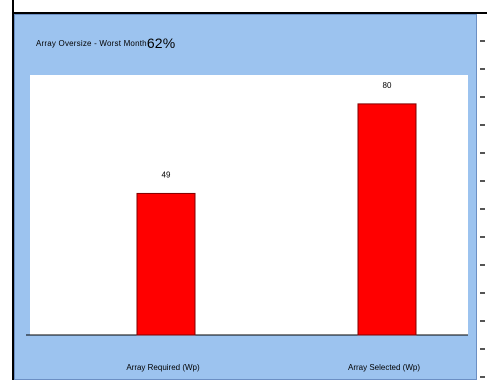 Image resolution: width=487 pixels, height=380 pixels. Describe the element at coordinates (243, 7) in the screenshot. I see `top-border` at that location.